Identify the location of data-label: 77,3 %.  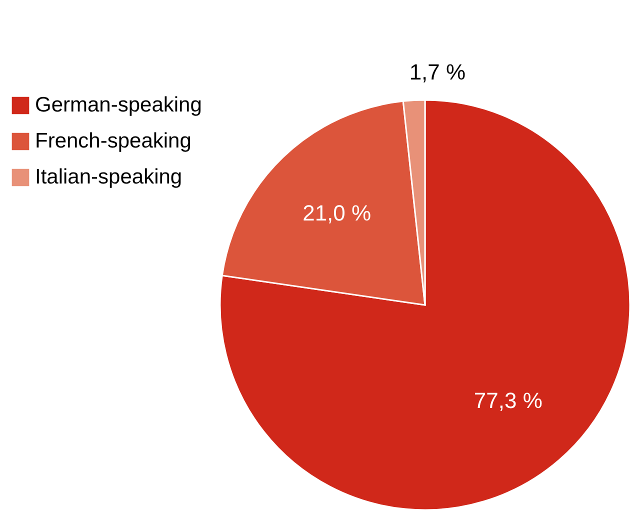
(508, 401).